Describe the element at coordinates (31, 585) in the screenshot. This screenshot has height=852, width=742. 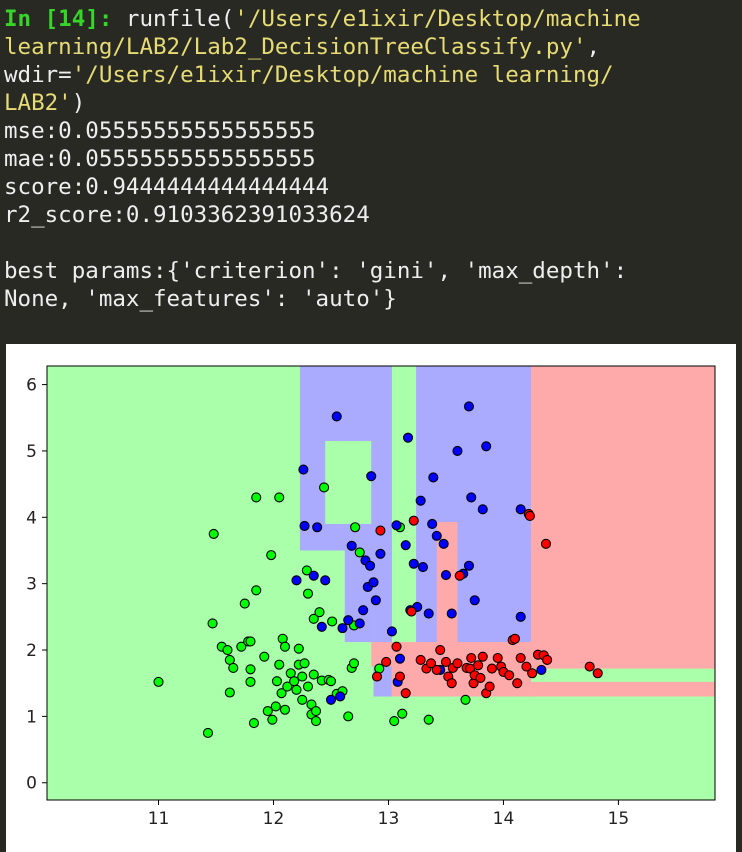
I see `y-tick-label: 3` at that location.